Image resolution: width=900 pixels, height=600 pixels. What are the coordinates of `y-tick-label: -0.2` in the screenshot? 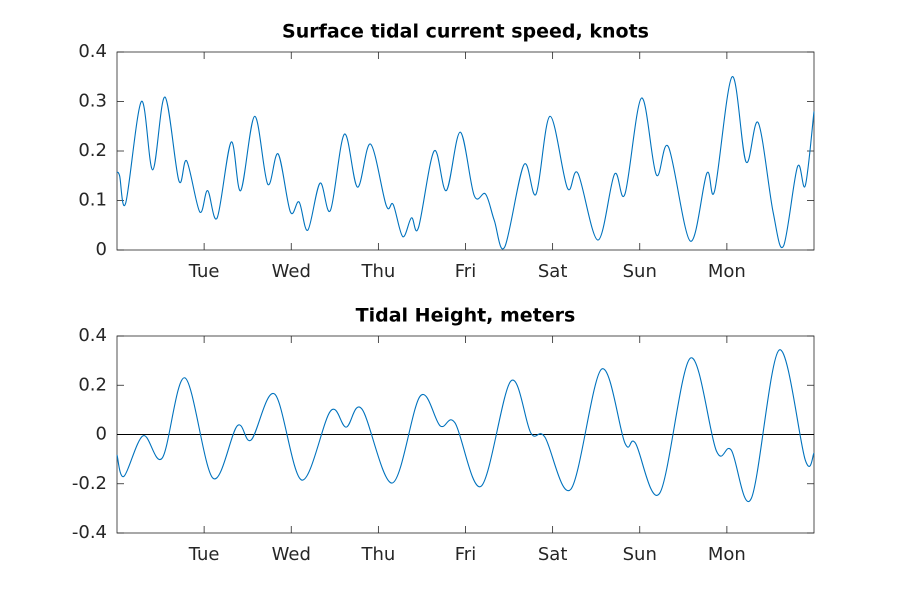 It's located at (89, 483).